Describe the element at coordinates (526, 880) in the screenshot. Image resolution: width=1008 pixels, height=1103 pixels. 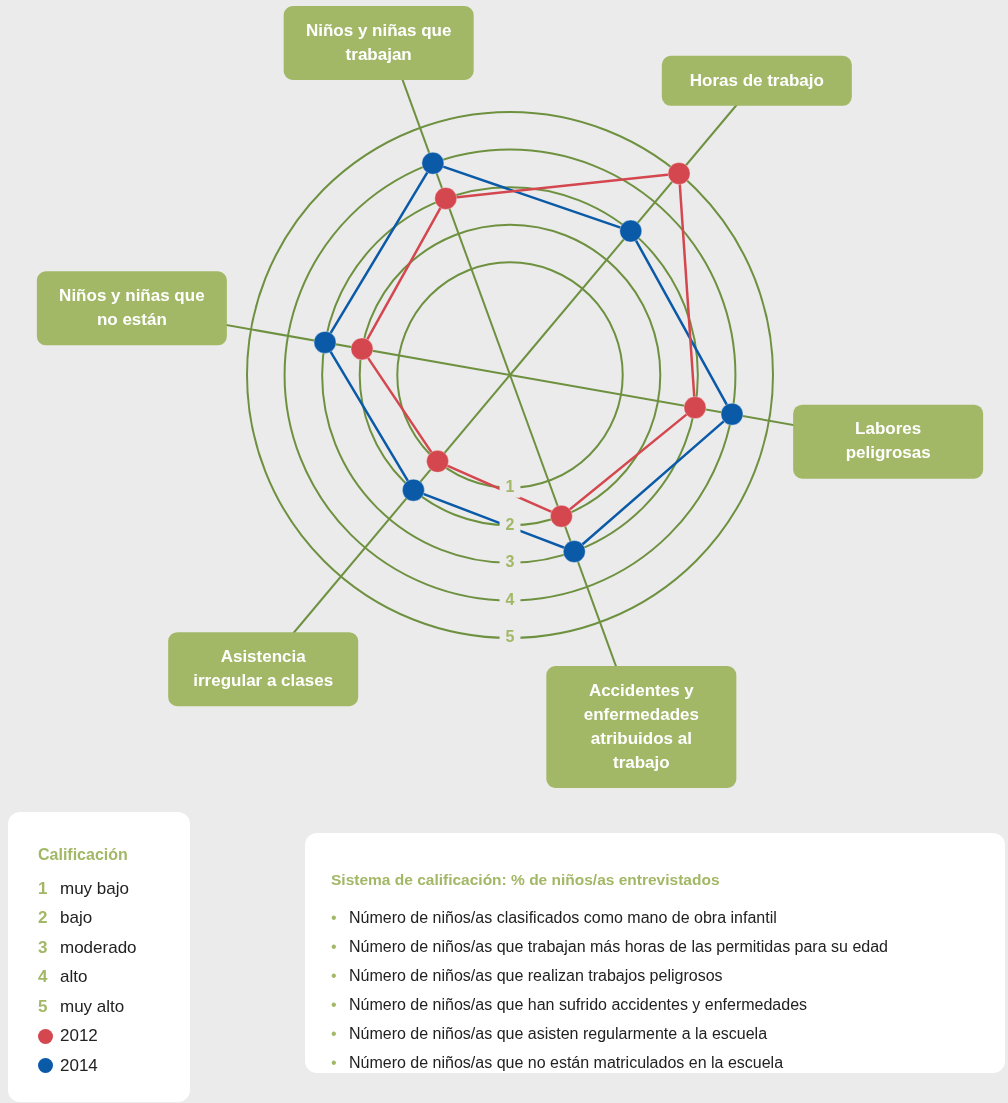
I see `text: Sistema de calificación: % de niños/as entrevistados` at that location.